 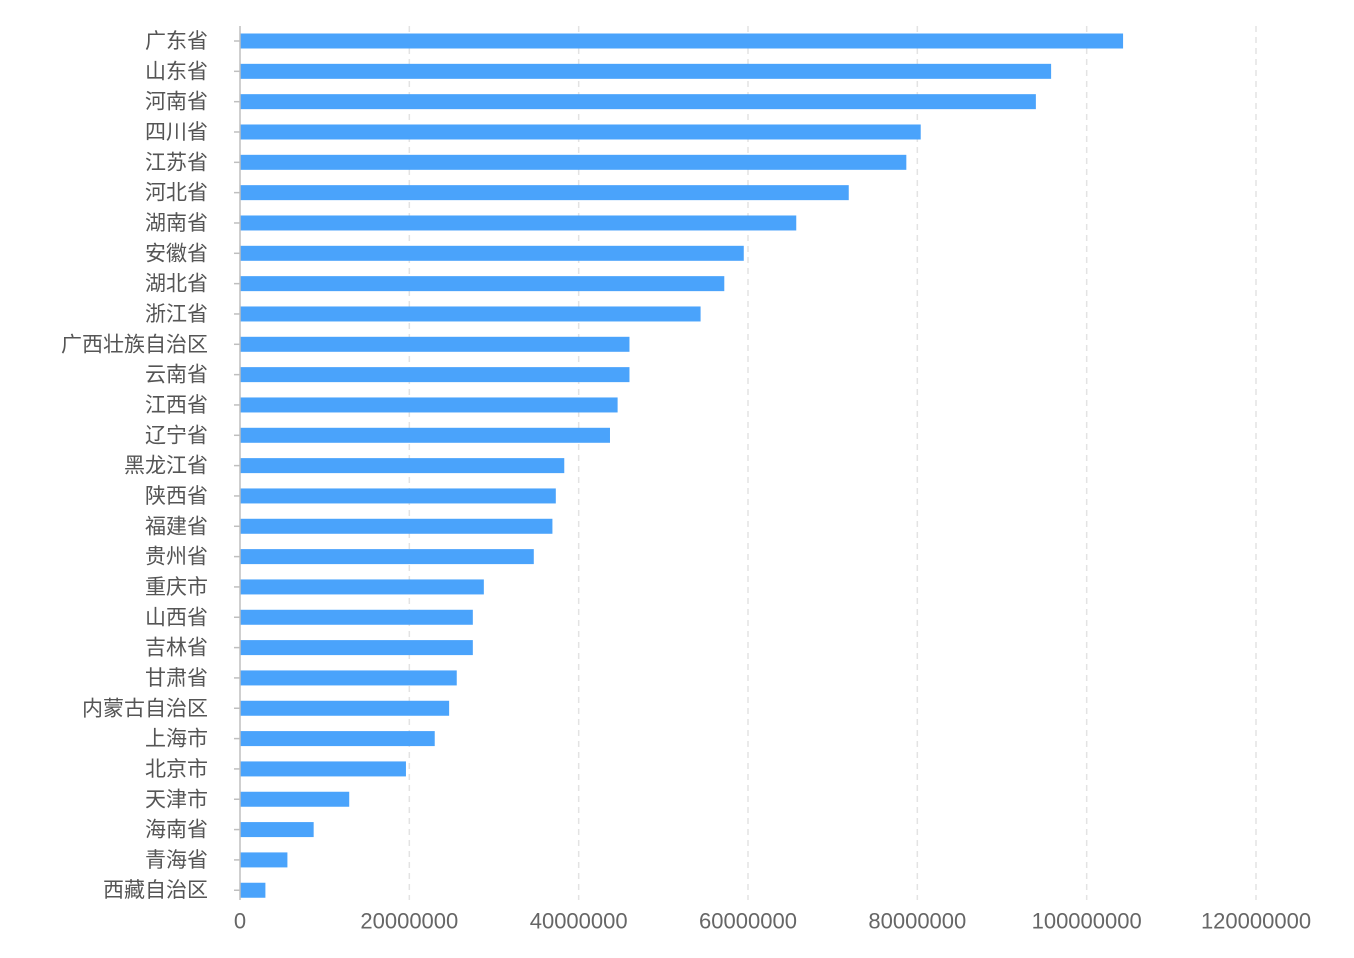 I want to click on category-label: 福建省, so click(x=176, y=526).